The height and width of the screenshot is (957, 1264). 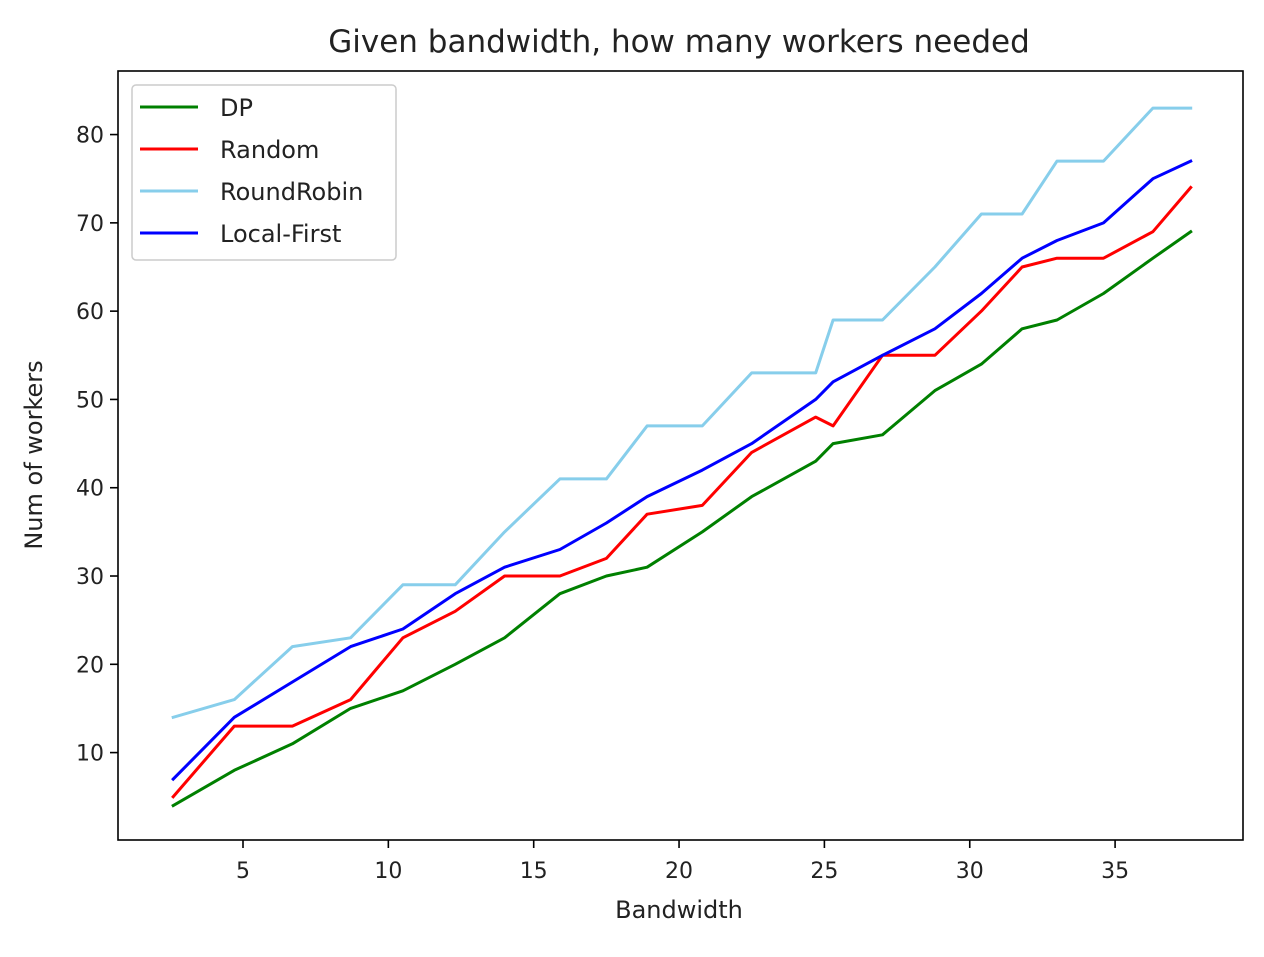 What do you see at coordinates (90, 312) in the screenshot?
I see `y-tick-label: 60` at bounding box center [90, 312].